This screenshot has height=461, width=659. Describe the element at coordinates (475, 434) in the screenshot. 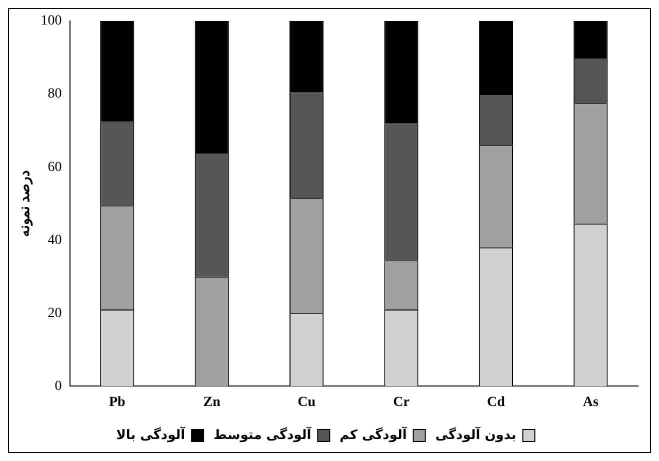

I see `legend-label: بدون آلودگی` at that location.